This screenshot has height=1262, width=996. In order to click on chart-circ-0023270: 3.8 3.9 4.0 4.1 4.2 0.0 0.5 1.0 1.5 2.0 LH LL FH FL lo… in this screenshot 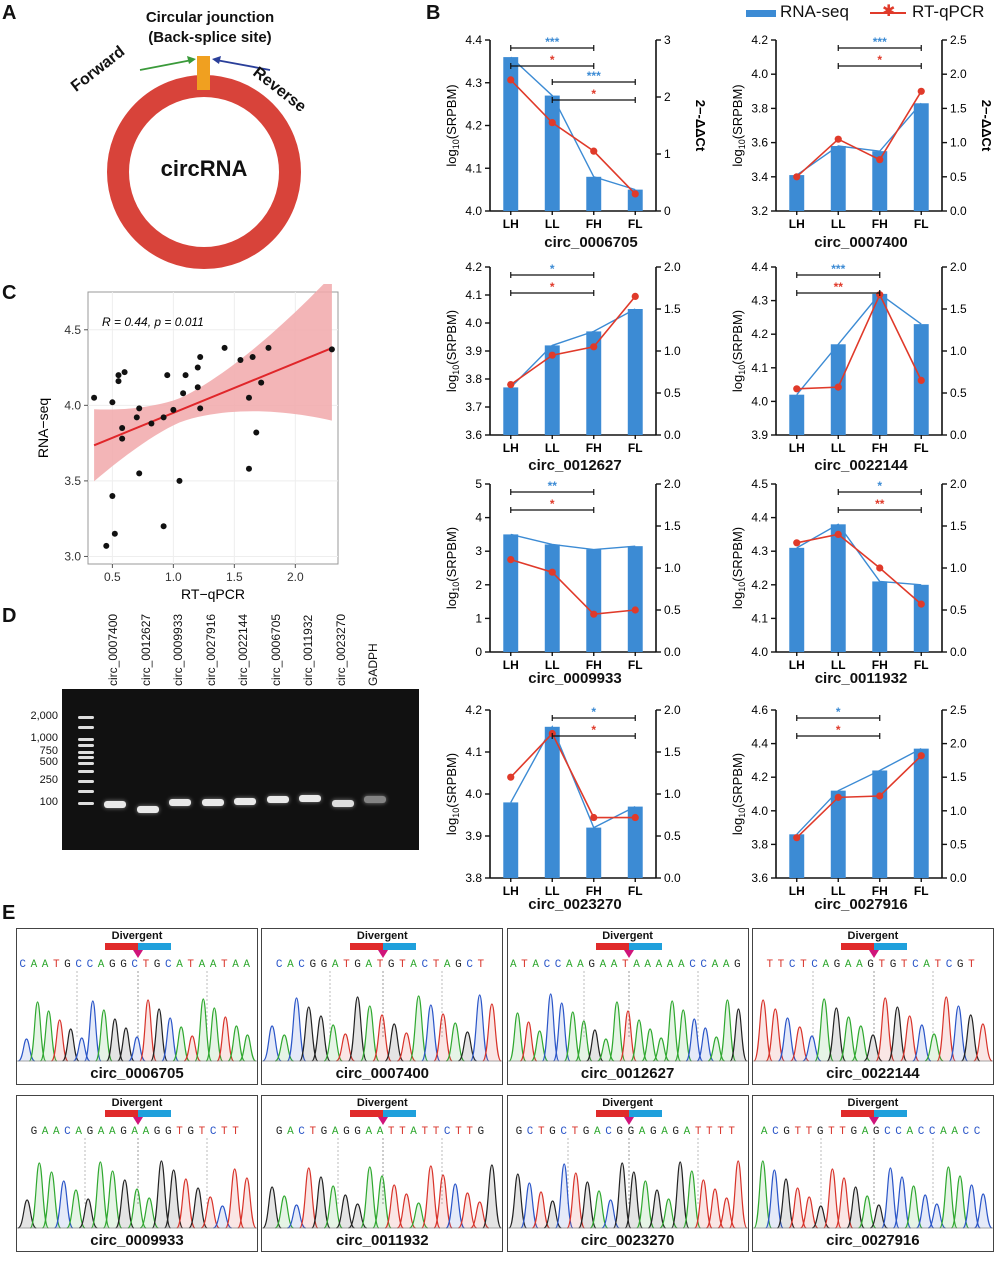, I will do `click(573, 809)`.